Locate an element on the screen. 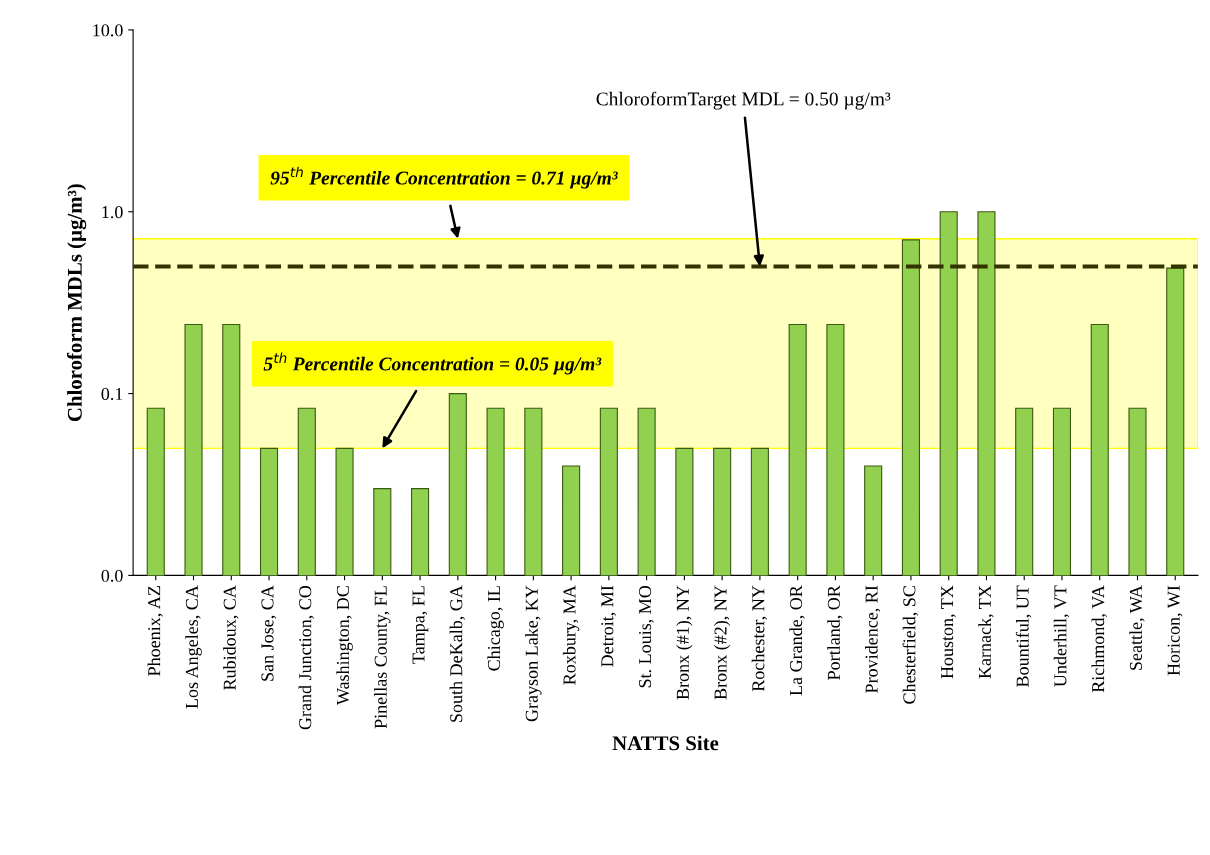 Image resolution: width=1210 pixels, height=855 pixels. x-tick-label: Richmond, VA is located at coordinates (1099, 639).